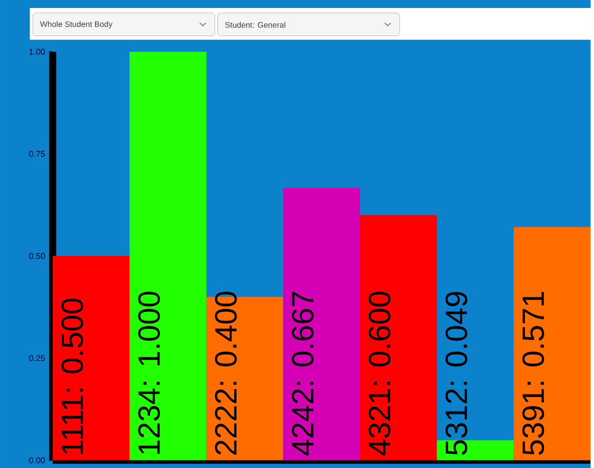 This screenshot has height=468, width=594. I want to click on y-tick-label: 0.75, so click(37, 153).